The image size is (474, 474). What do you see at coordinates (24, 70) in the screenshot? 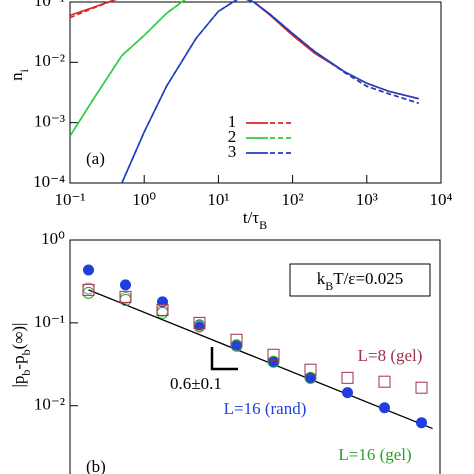
I see `y-axis-label-part: i` at bounding box center [24, 70].